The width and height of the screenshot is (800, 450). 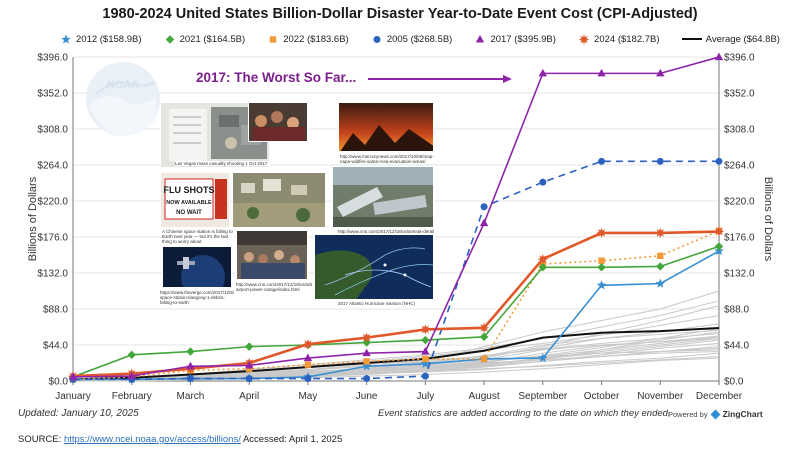 I want to click on legend-item: 2024 ($182.7B), so click(x=619, y=39).